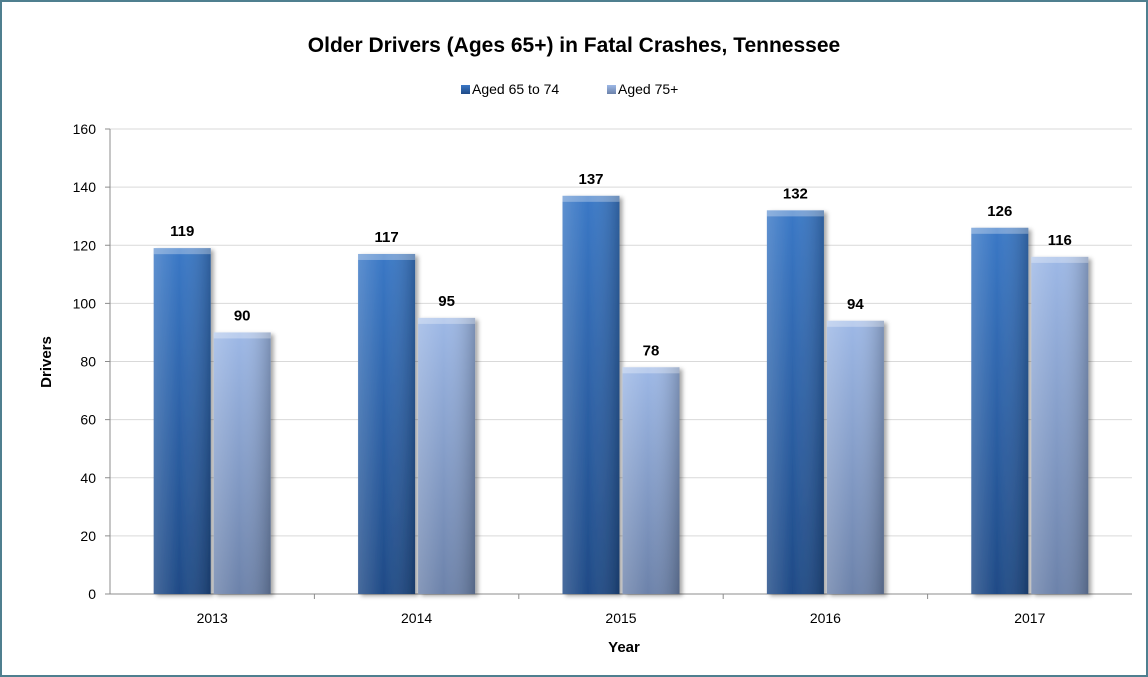  Describe the element at coordinates (242, 315) in the screenshot. I see `data-label-aged-75-plus-2013: 90` at that location.